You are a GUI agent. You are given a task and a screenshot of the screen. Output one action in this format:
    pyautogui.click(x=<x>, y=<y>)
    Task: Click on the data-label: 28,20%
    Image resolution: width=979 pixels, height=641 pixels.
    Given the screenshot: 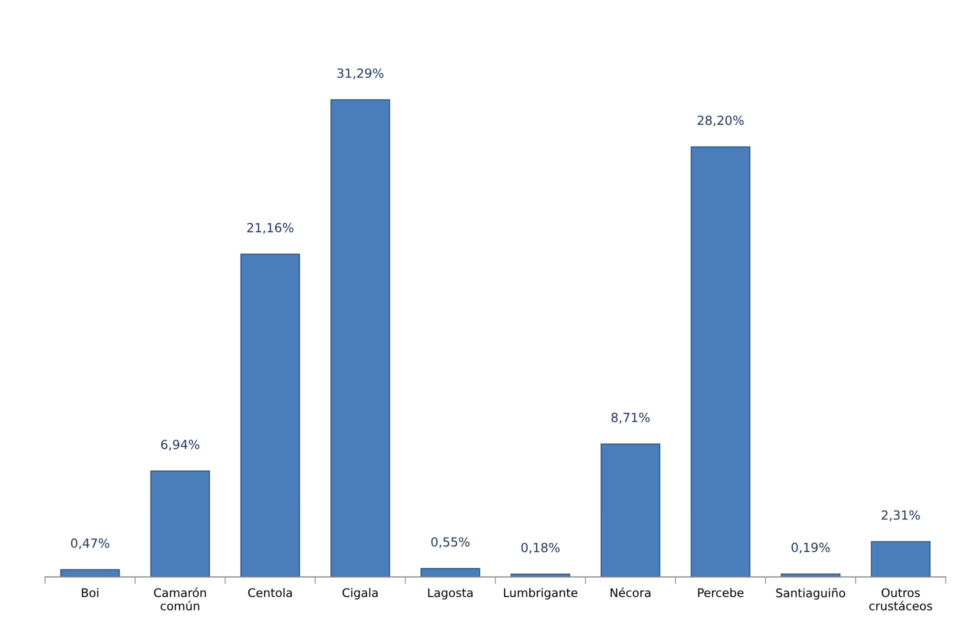 What is the action you would take?
    pyautogui.click(x=721, y=121)
    